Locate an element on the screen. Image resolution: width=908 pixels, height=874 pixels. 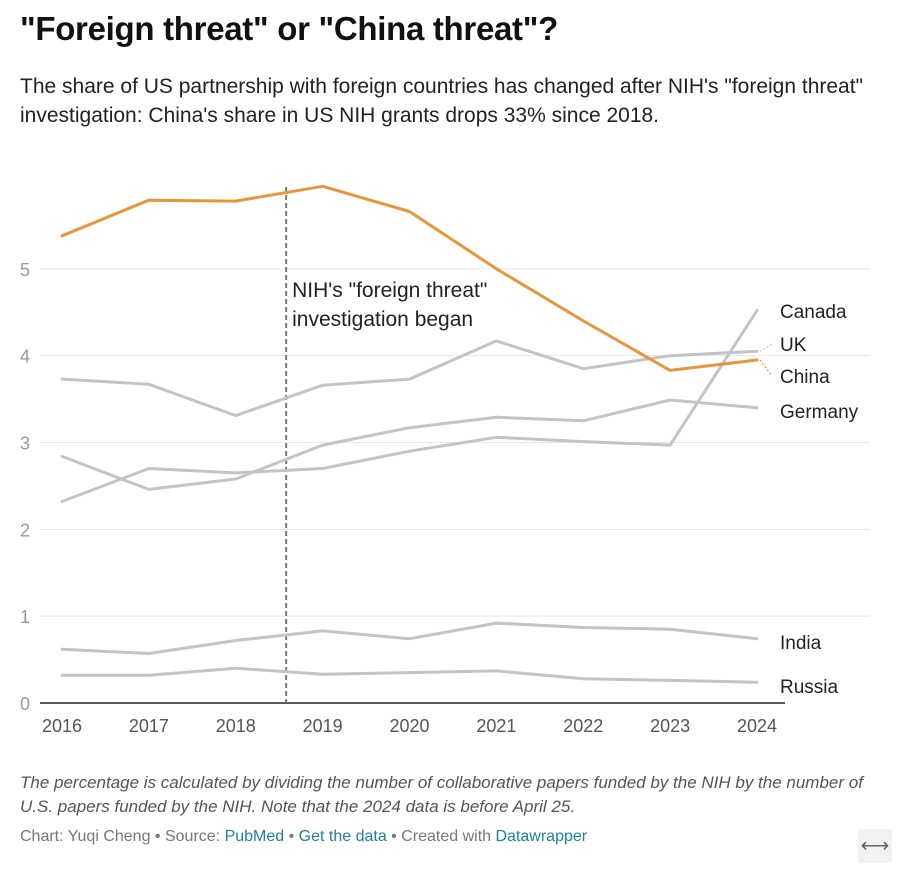
get-data-link: Get the data is located at coordinates (342, 836).